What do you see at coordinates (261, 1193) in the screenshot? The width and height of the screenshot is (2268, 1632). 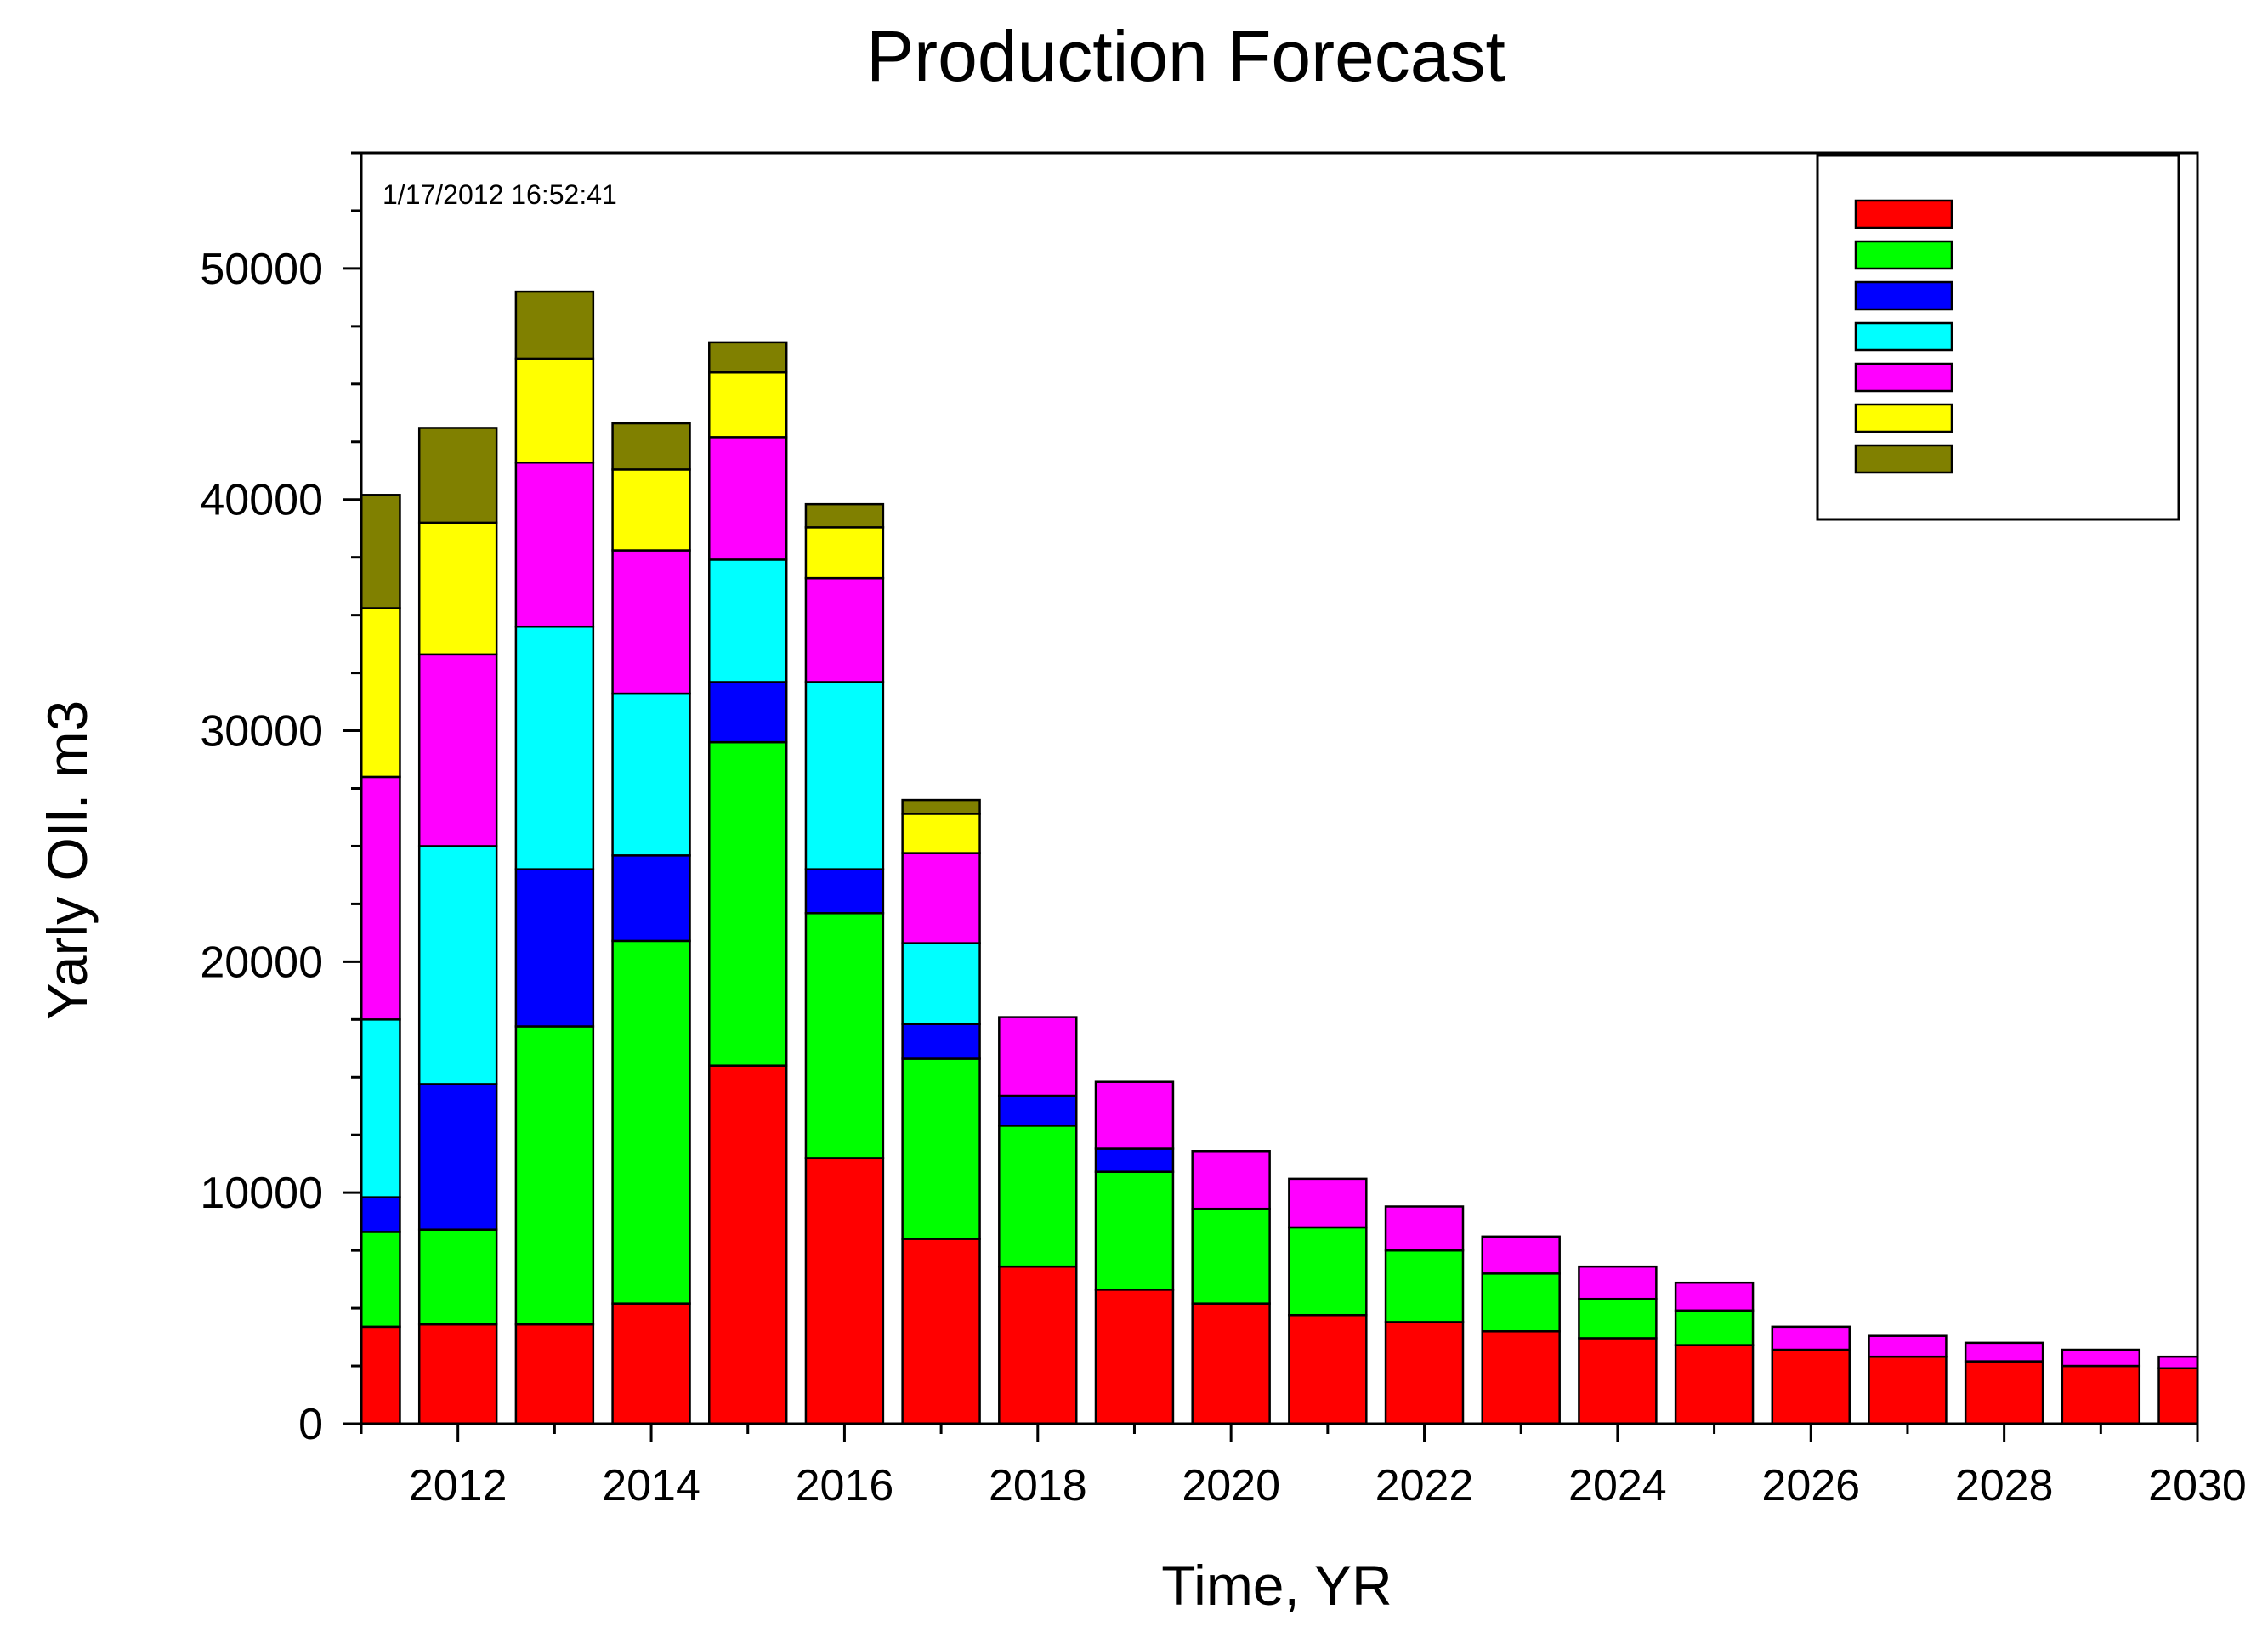 I see `y-tick-label: 10000` at bounding box center [261, 1193].